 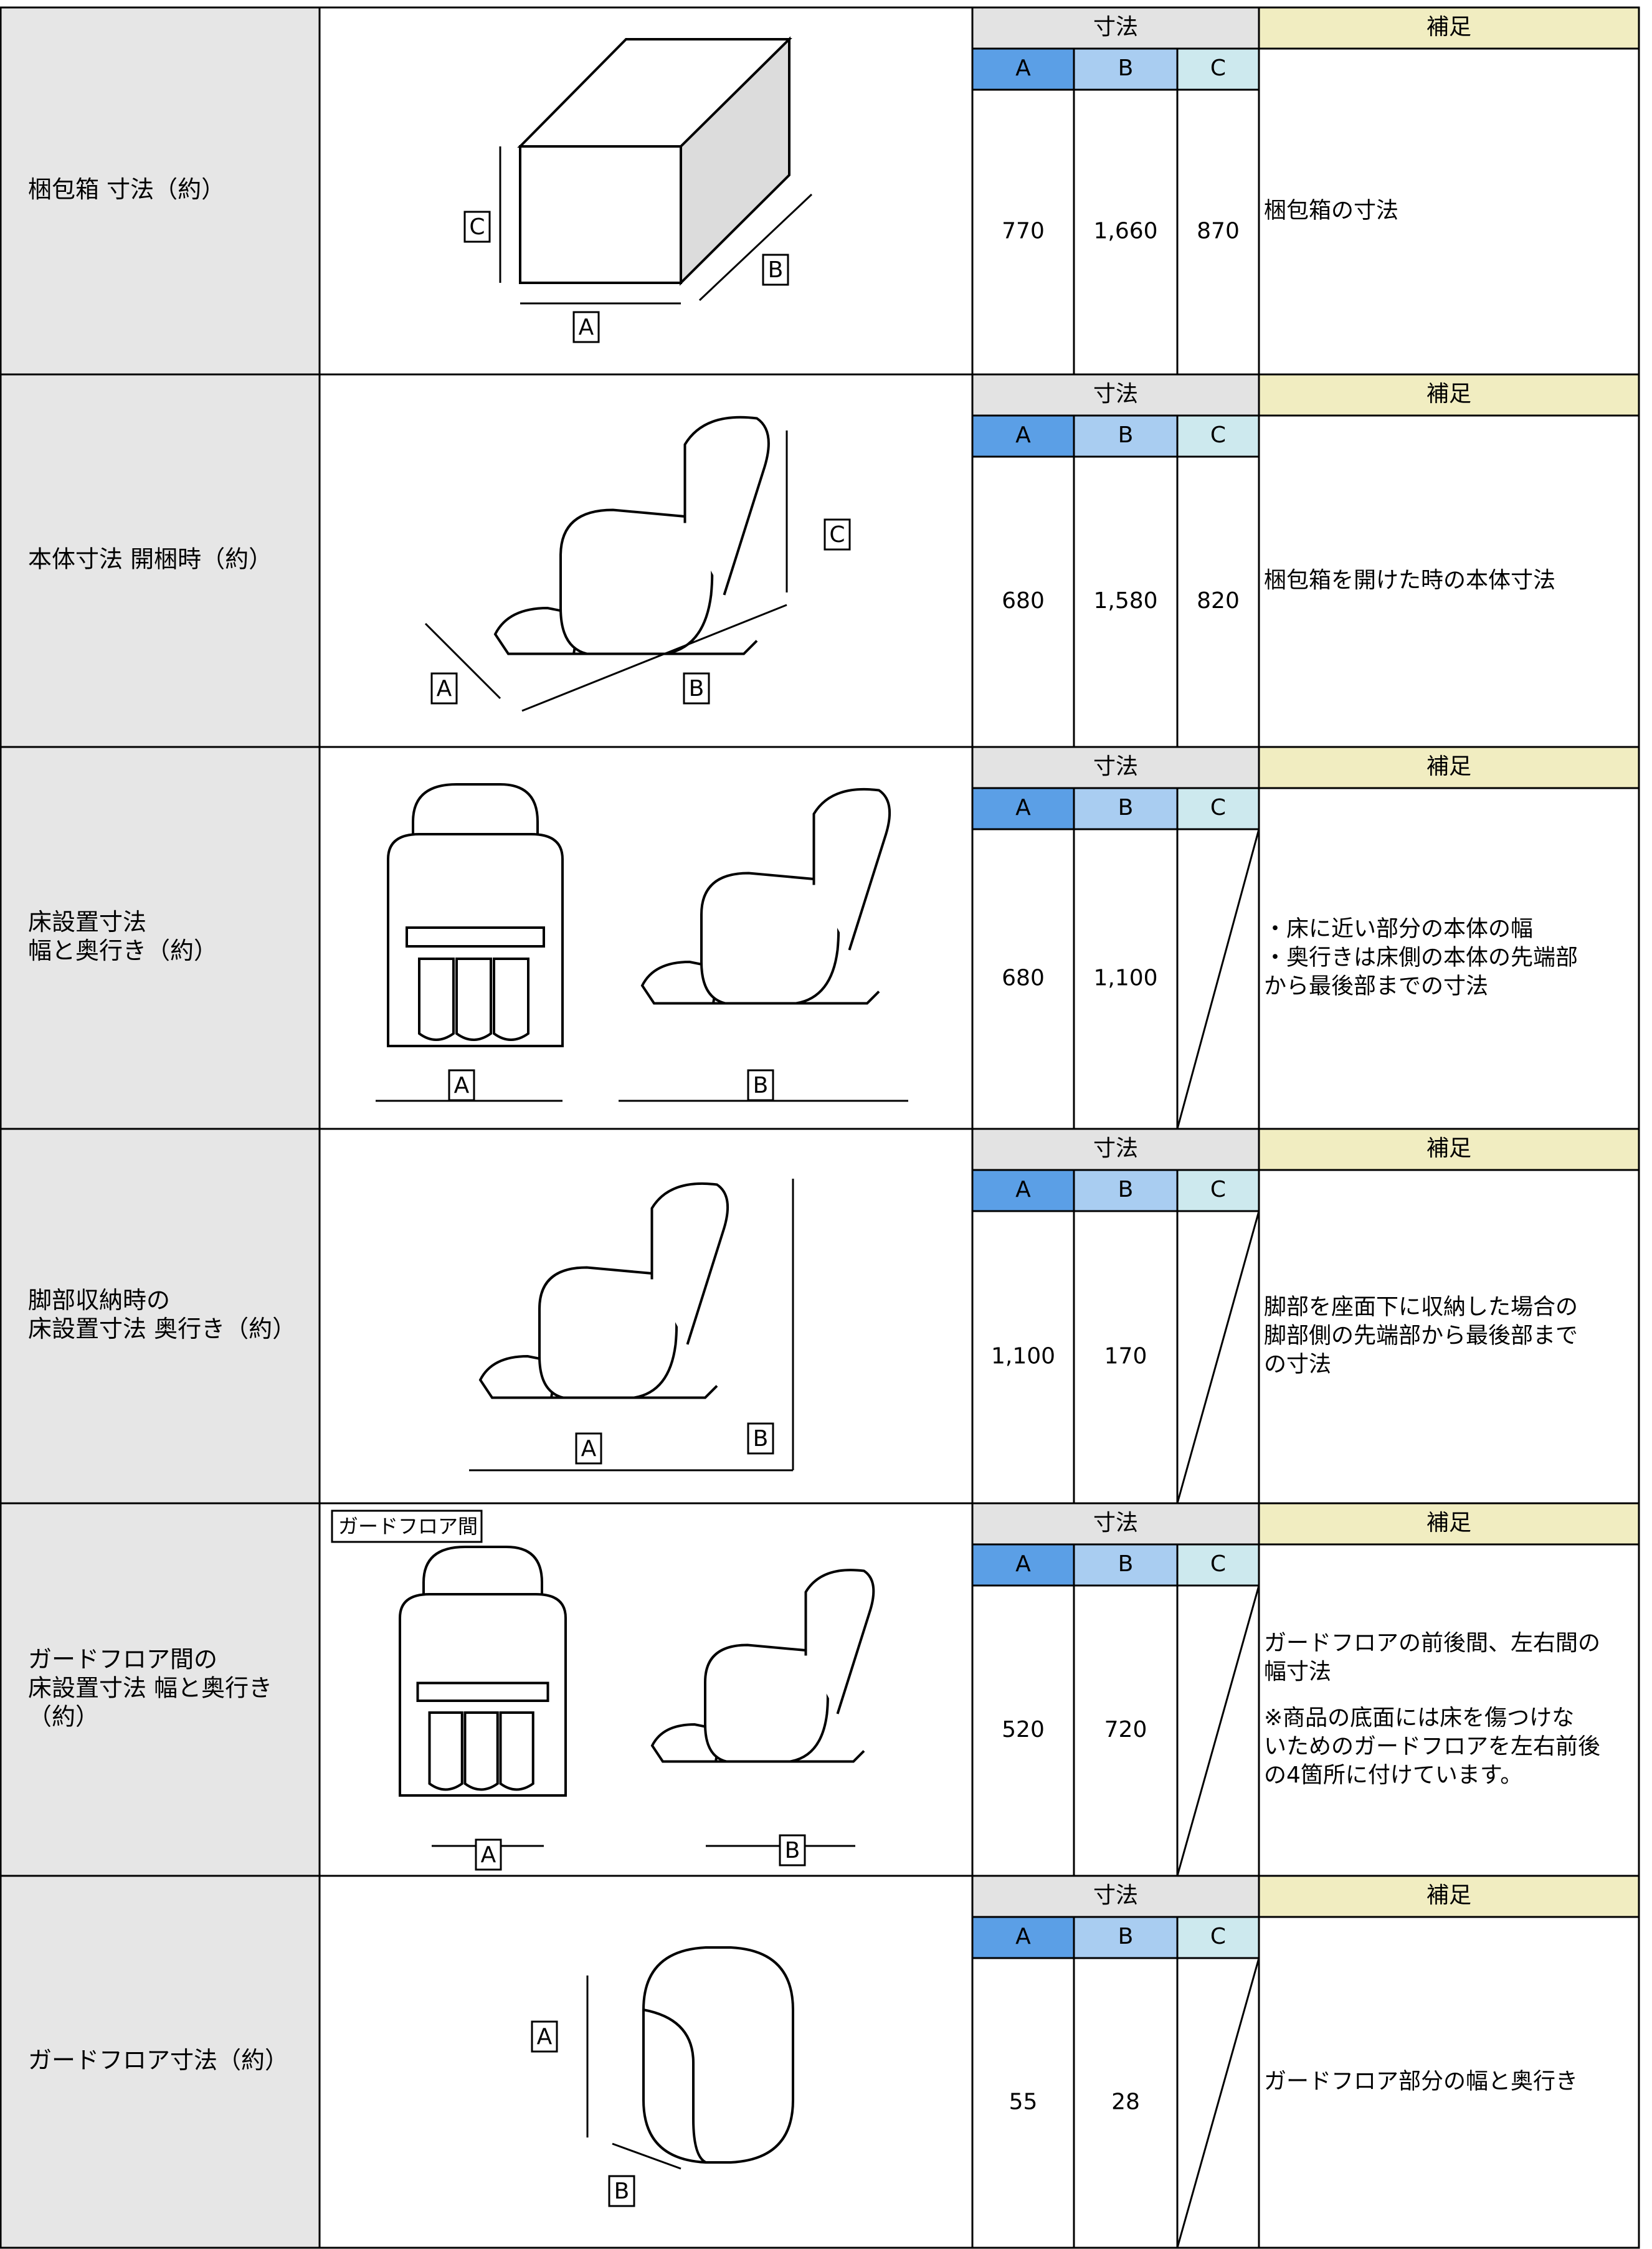 I want to click on value: 870, so click(x=1219, y=232).